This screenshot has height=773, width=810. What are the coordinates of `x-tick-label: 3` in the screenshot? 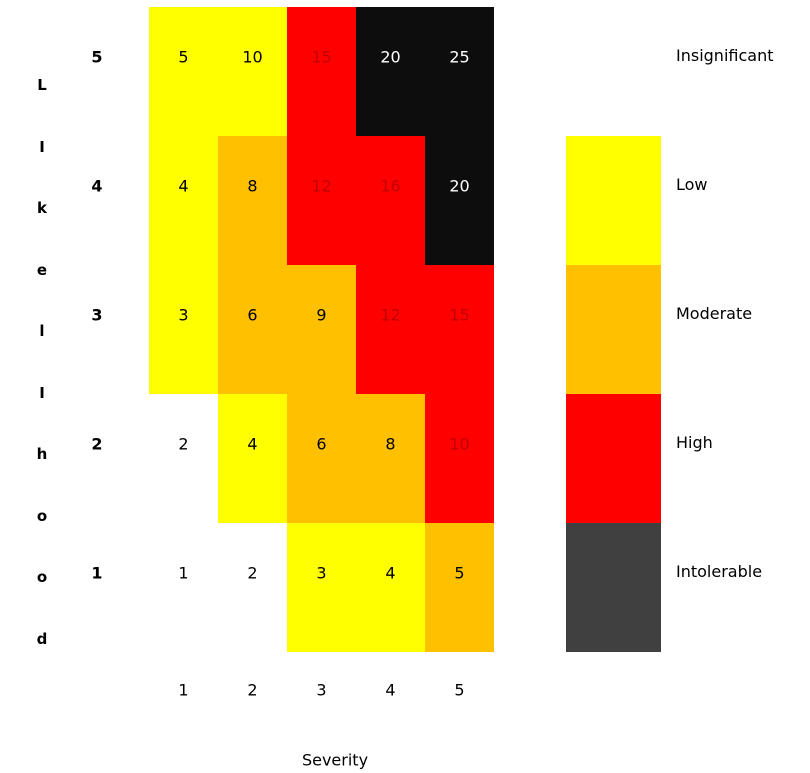 It's located at (321, 690).